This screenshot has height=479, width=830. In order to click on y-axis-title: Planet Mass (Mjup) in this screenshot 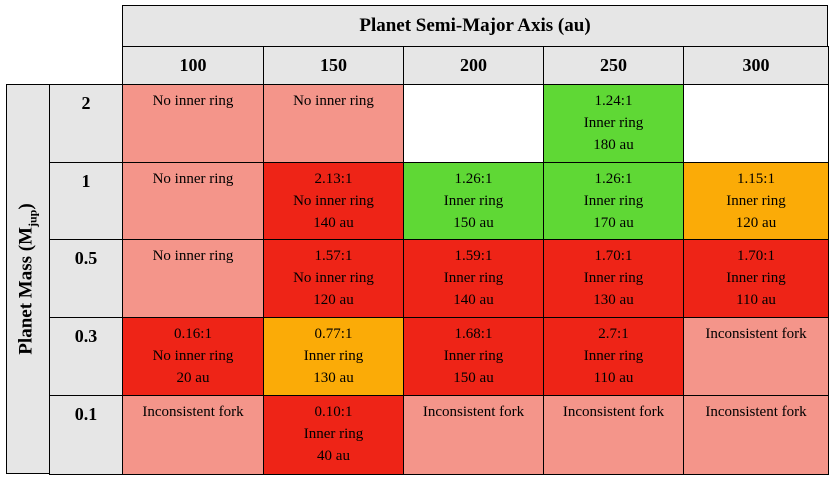, I will do `click(27, 279)`.